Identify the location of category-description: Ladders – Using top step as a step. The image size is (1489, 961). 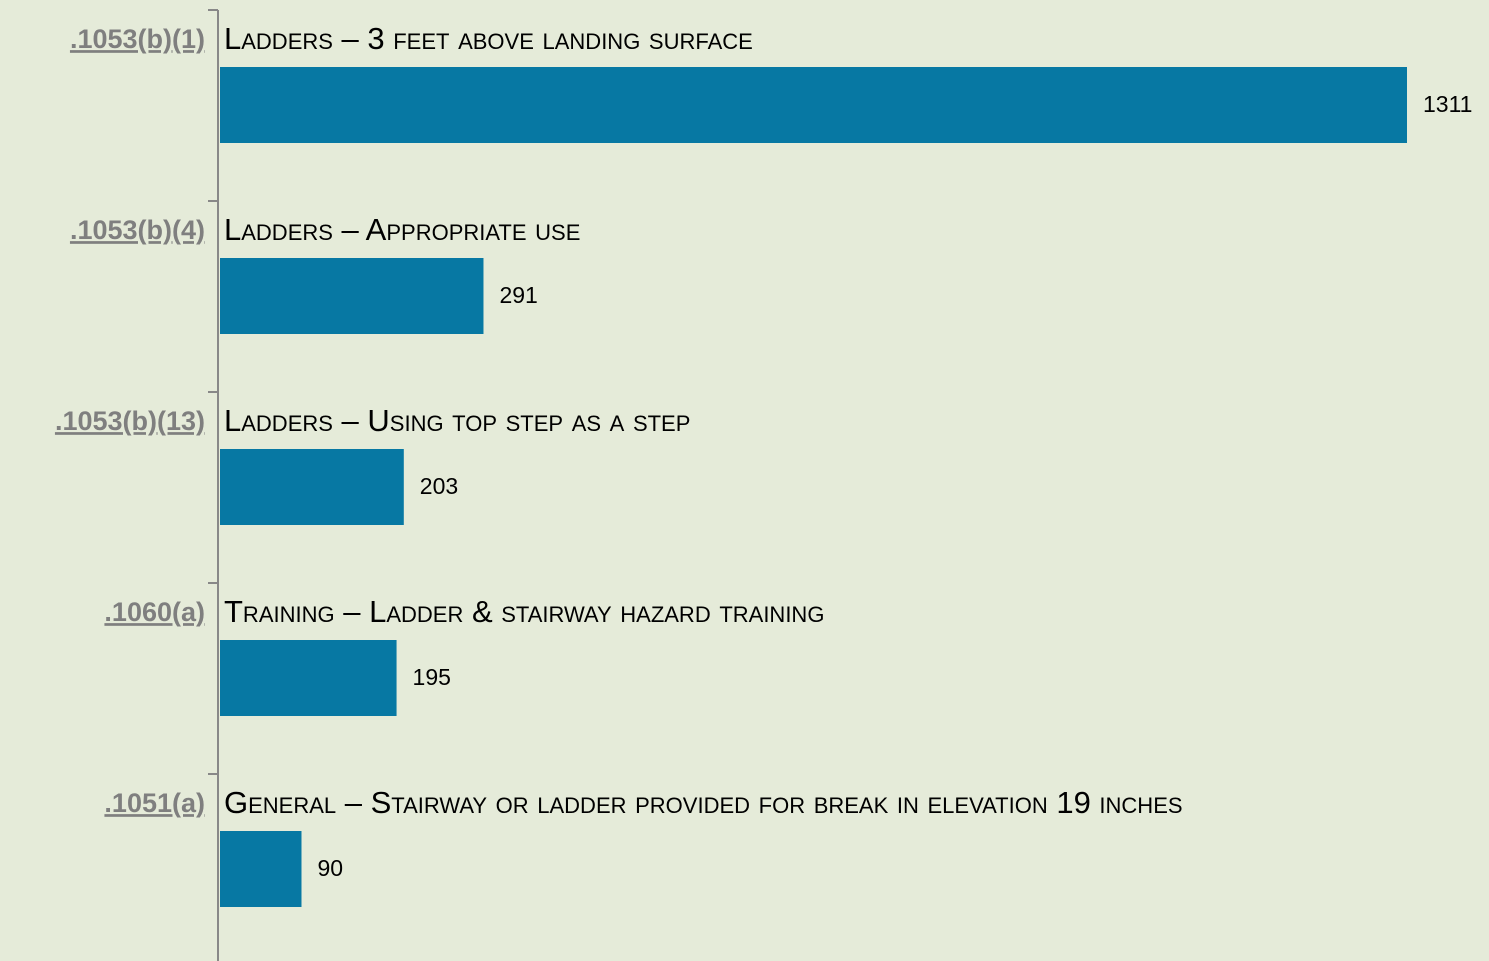
(457, 420).